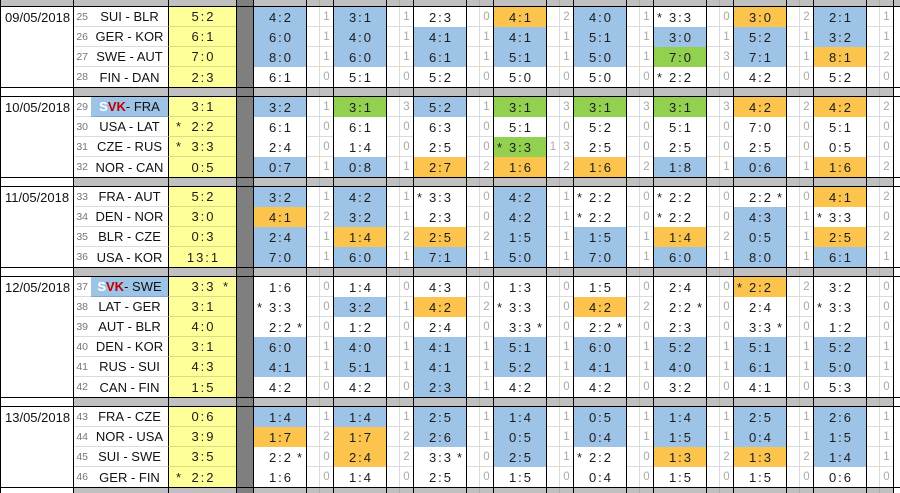 The height and width of the screenshot is (493, 900). I want to click on prediction-score-cell: 0:7, so click(280, 167).